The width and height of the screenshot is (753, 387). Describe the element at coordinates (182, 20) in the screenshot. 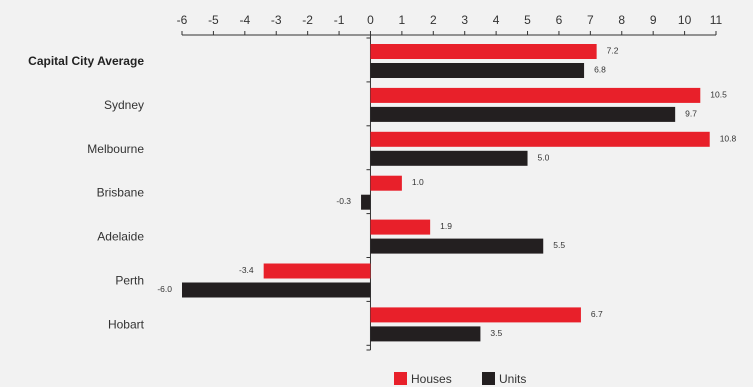

I see `x-tick-label: -6` at that location.